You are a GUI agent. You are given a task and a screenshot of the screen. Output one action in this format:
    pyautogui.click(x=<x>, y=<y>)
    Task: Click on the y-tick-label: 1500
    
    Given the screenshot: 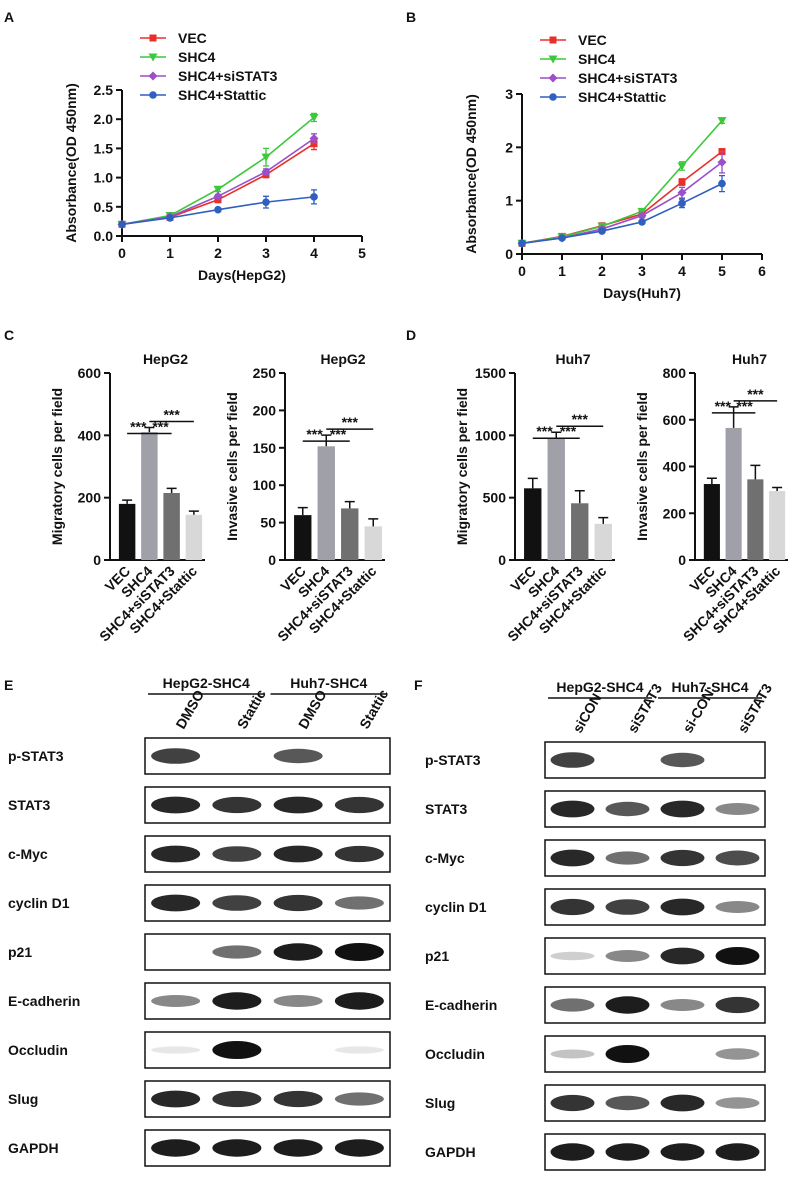 What is the action you would take?
    pyautogui.click(x=490, y=373)
    